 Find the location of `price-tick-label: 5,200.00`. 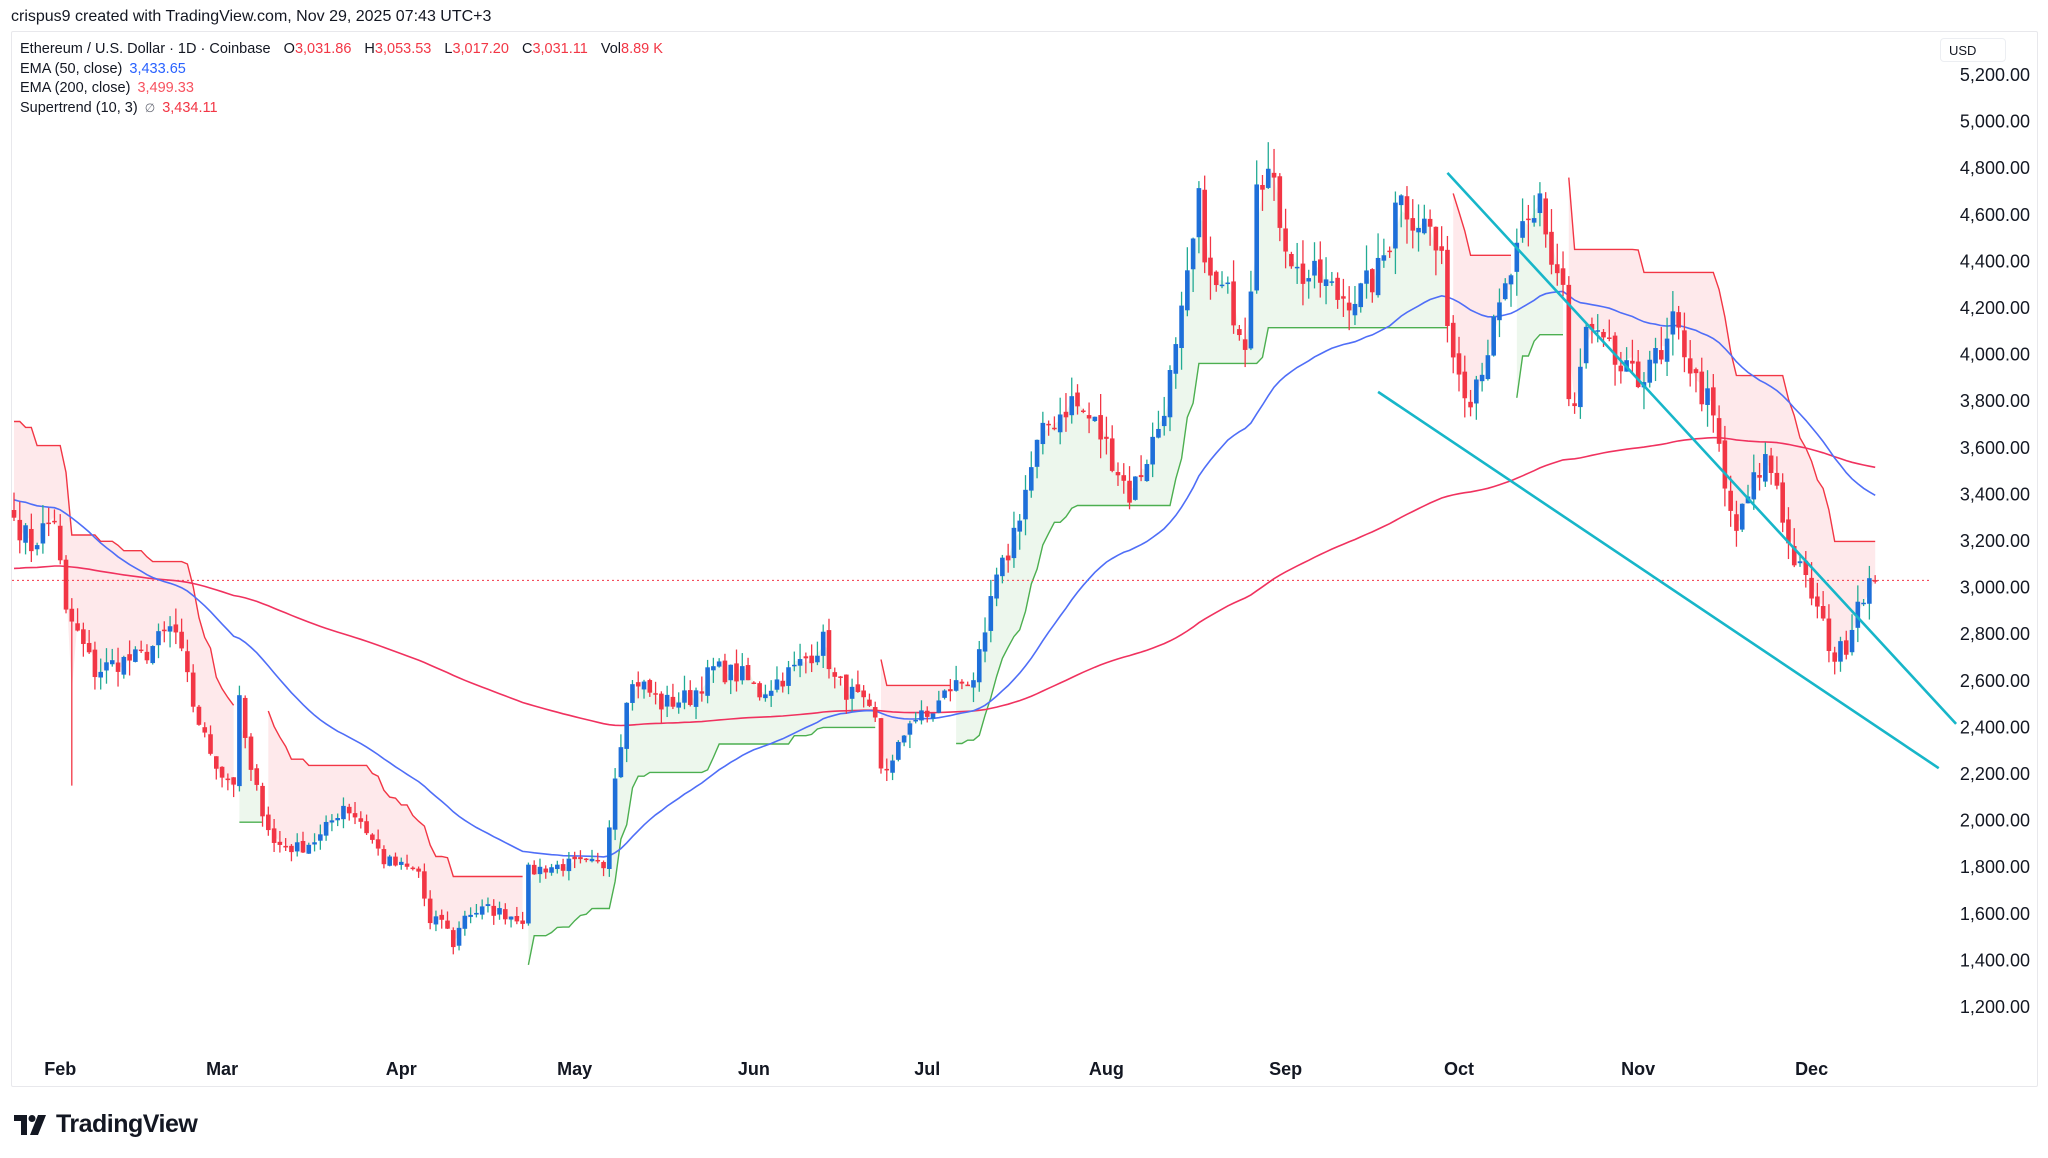

price-tick-label: 5,200.00 is located at coordinates (1995, 75).